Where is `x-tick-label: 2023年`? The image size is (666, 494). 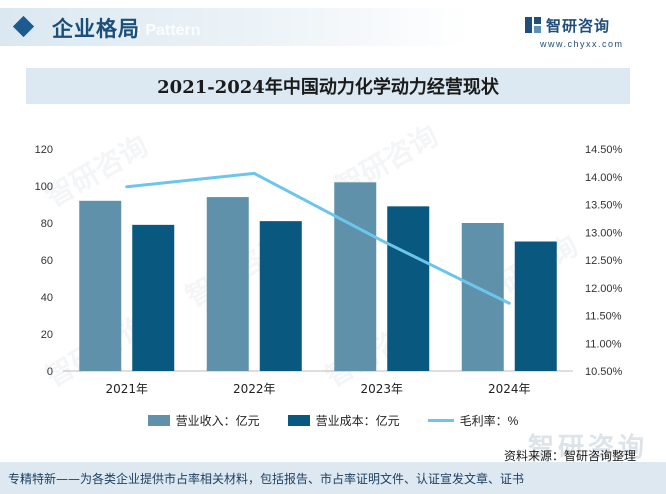
x-tick-label: 2023年 is located at coordinates (381, 389).